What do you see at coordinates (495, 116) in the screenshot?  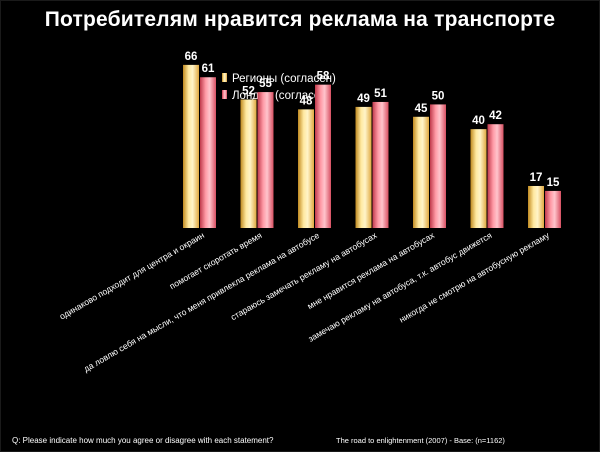 I see `value-label-london-6: 42` at bounding box center [495, 116].